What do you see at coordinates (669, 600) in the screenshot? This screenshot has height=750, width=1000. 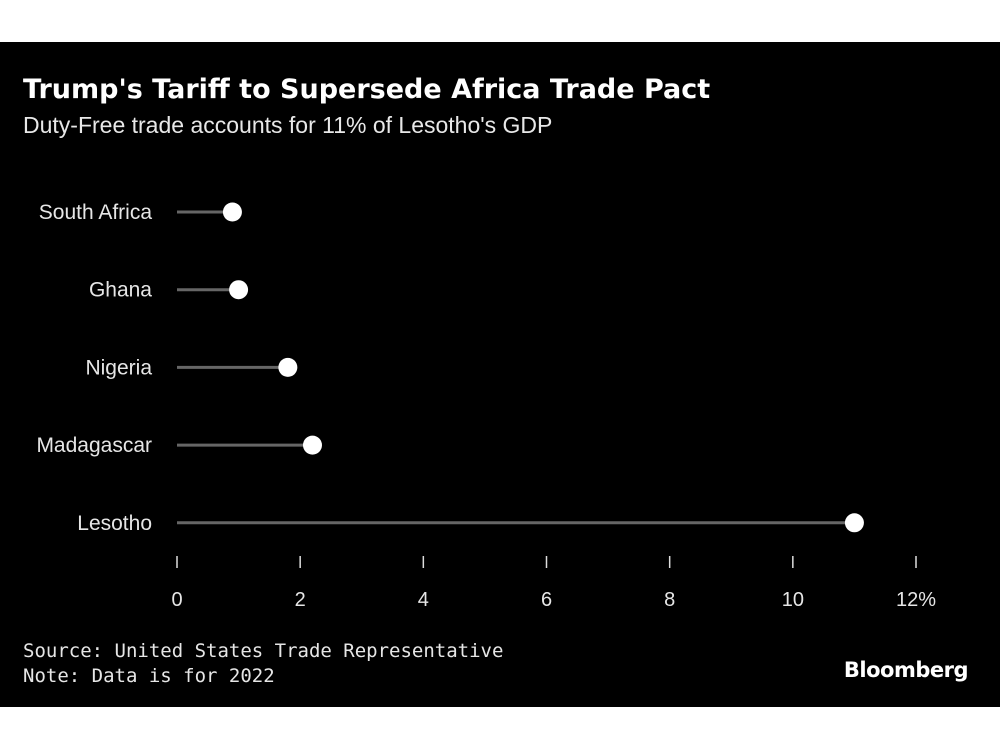 I see `x-tick-label: 8` at bounding box center [669, 600].